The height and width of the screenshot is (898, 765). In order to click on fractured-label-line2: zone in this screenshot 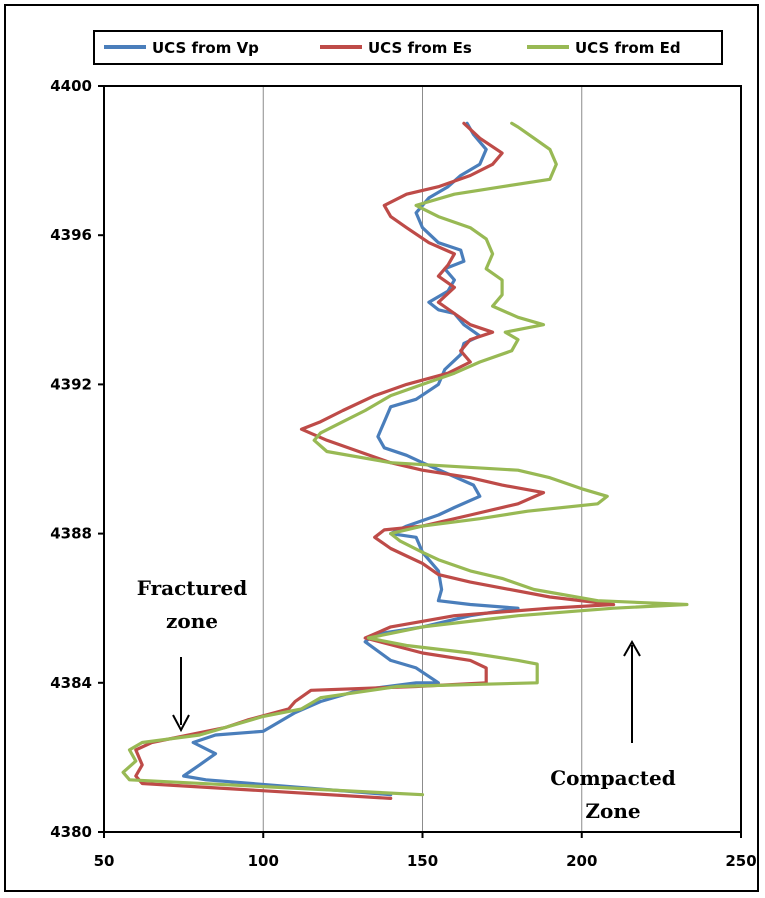, I will do `click(192, 621)`.